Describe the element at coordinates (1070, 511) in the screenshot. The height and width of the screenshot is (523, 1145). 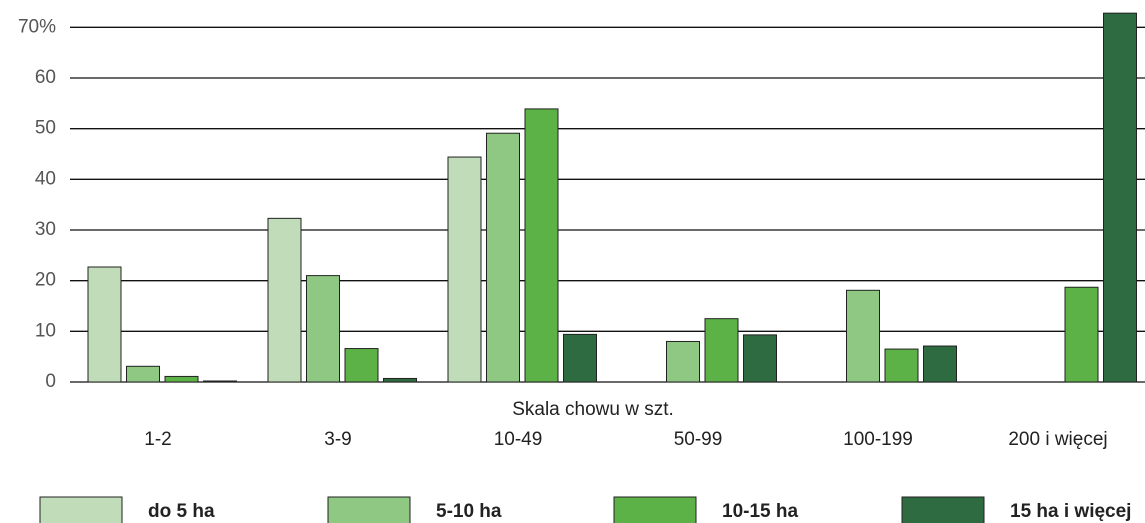
I see `legend-label: 15 ha i więcej` at that location.